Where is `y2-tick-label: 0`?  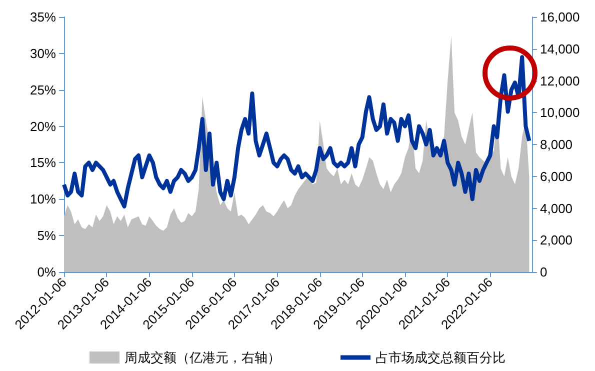
y2-tick-label: 0 is located at coordinates (544, 272).